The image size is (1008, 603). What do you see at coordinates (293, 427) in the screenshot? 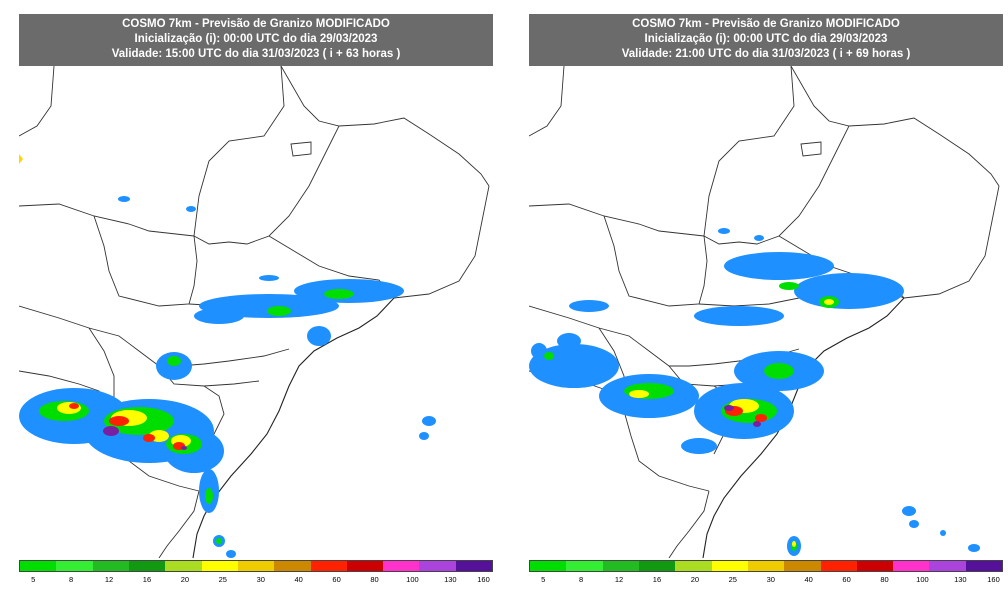
I see `coastline` at bounding box center [293, 427].